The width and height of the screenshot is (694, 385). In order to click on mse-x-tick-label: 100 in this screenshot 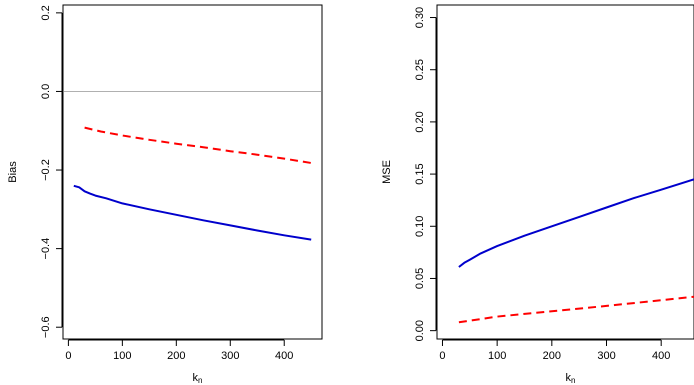, I will do `click(497, 356)`.